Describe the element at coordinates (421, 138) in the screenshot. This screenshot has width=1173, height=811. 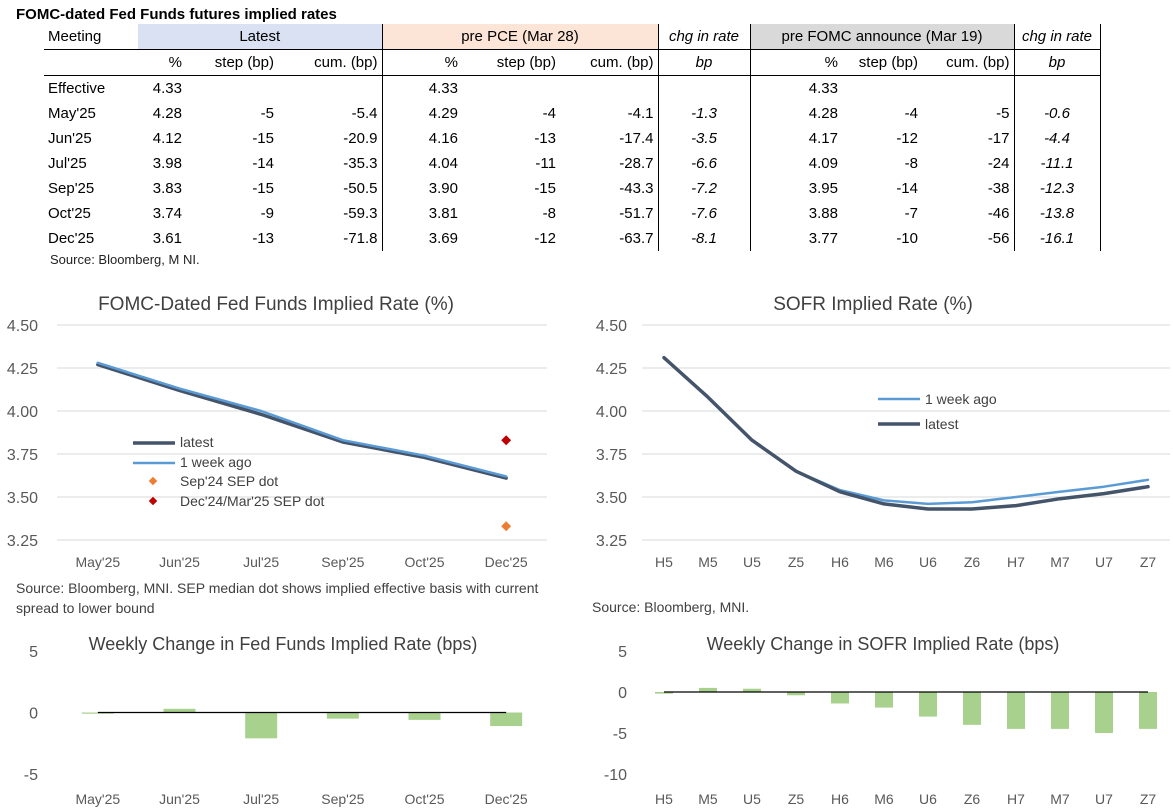
I see `pre-pce-pct-cell: 4.16` at that location.